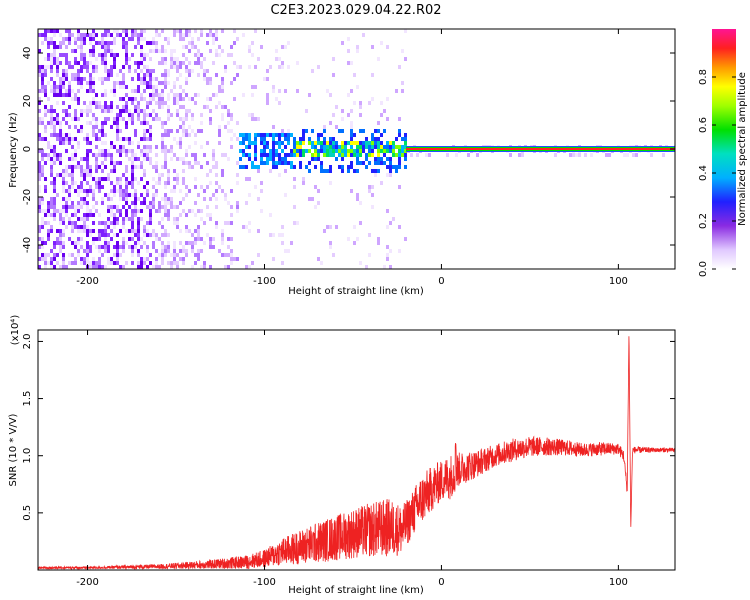 The height and width of the screenshot is (600, 750). What do you see at coordinates (27, 245) in the screenshot?
I see `y-tick-label: -40` at bounding box center [27, 245].